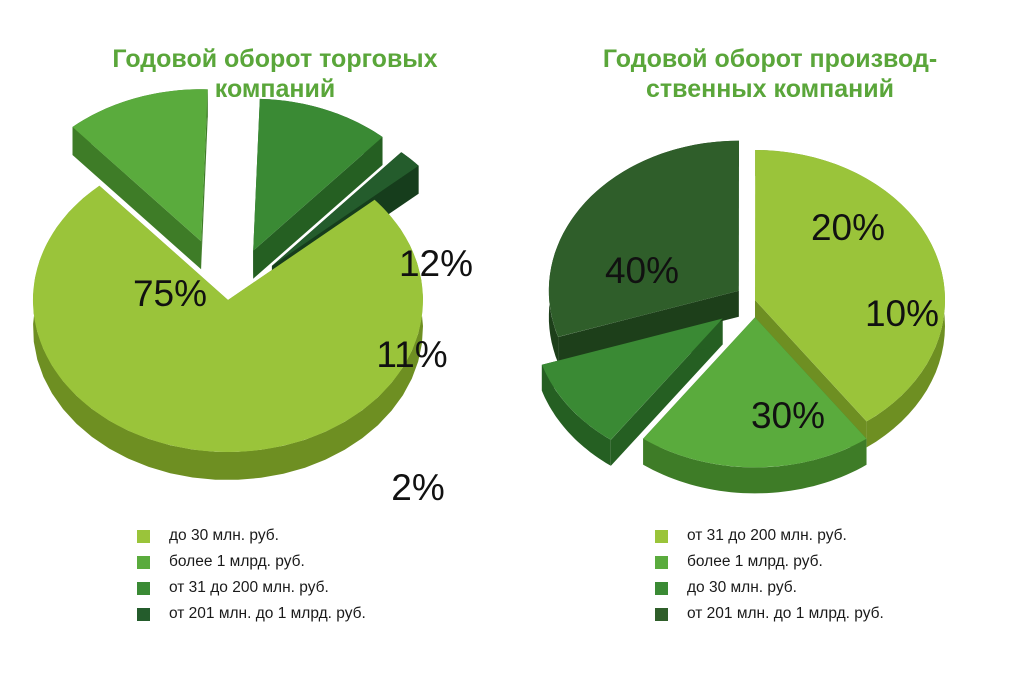 This screenshot has width=1023, height=698. I want to click on legend-1-item-0: от 31 до 200 млн. руб., so click(769, 536).